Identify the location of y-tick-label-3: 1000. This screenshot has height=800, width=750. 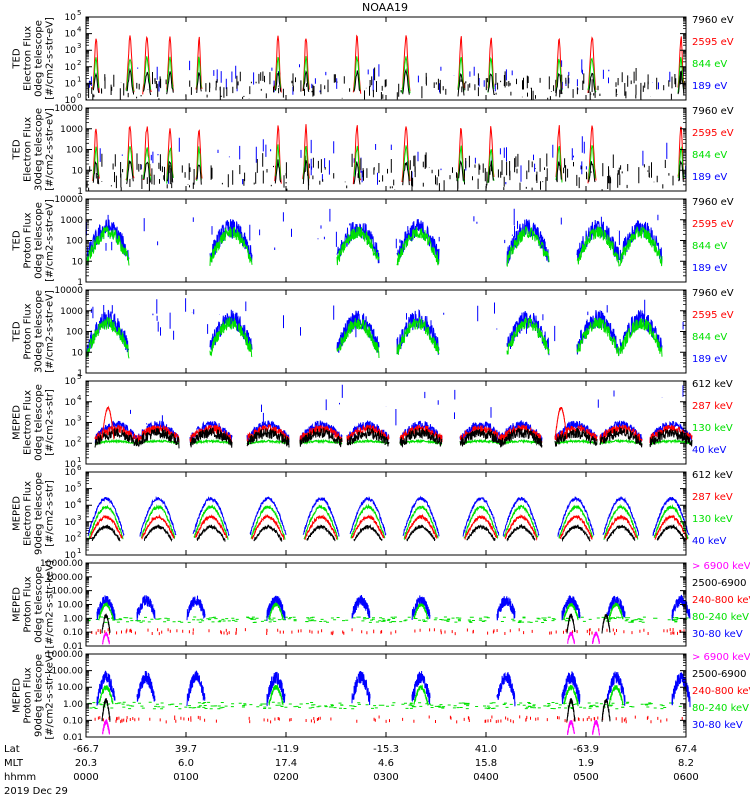
(71, 312).